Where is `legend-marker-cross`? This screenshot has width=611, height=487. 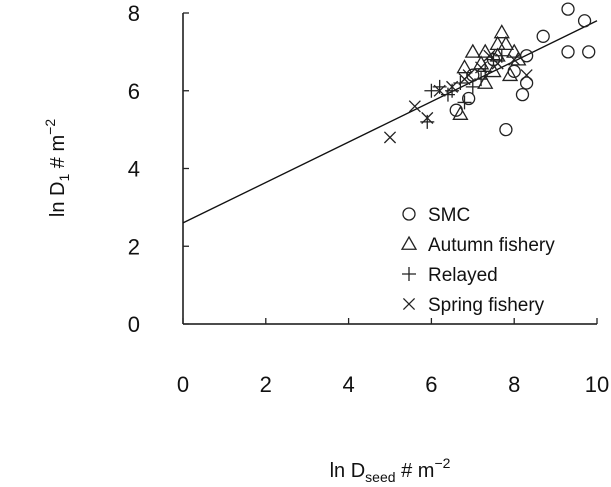 legend-marker-cross is located at coordinates (409, 304).